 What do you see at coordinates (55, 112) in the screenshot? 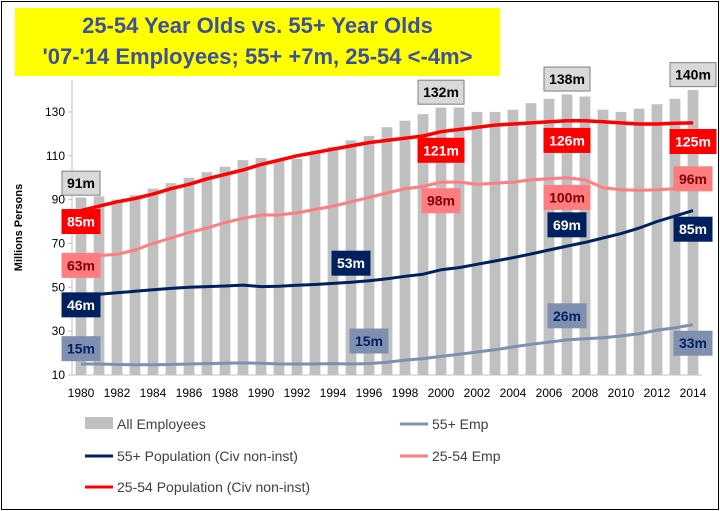
I see `y-tick-label-130: 130` at bounding box center [55, 112].